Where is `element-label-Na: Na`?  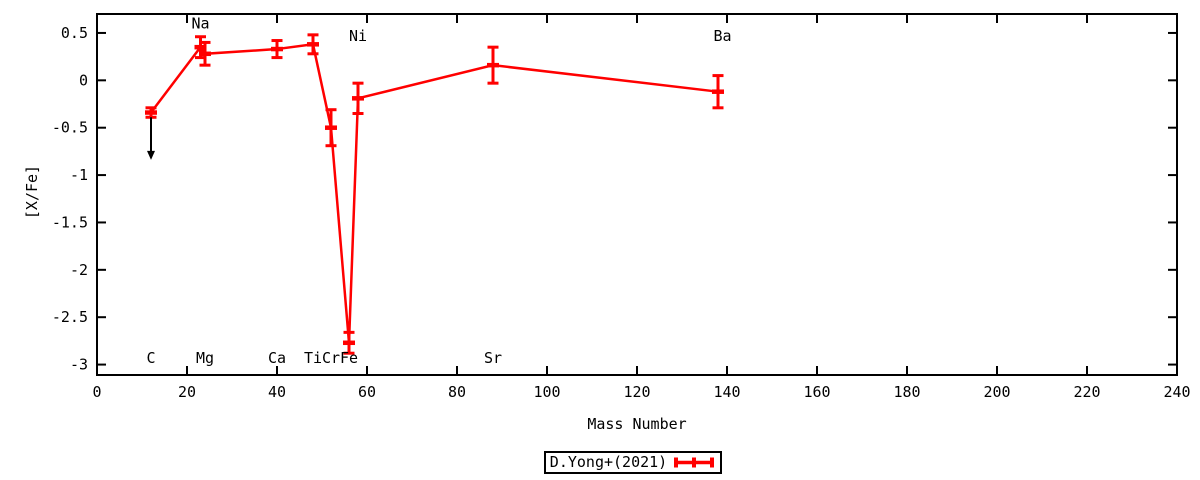 element-label-Na: Na is located at coordinates (200, 23).